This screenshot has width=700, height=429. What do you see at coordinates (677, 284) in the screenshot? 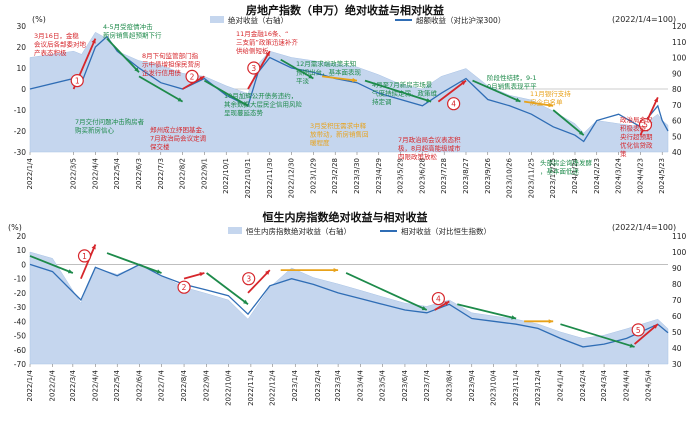
I see `y-right-tick: 80` at bounding box center [677, 284].